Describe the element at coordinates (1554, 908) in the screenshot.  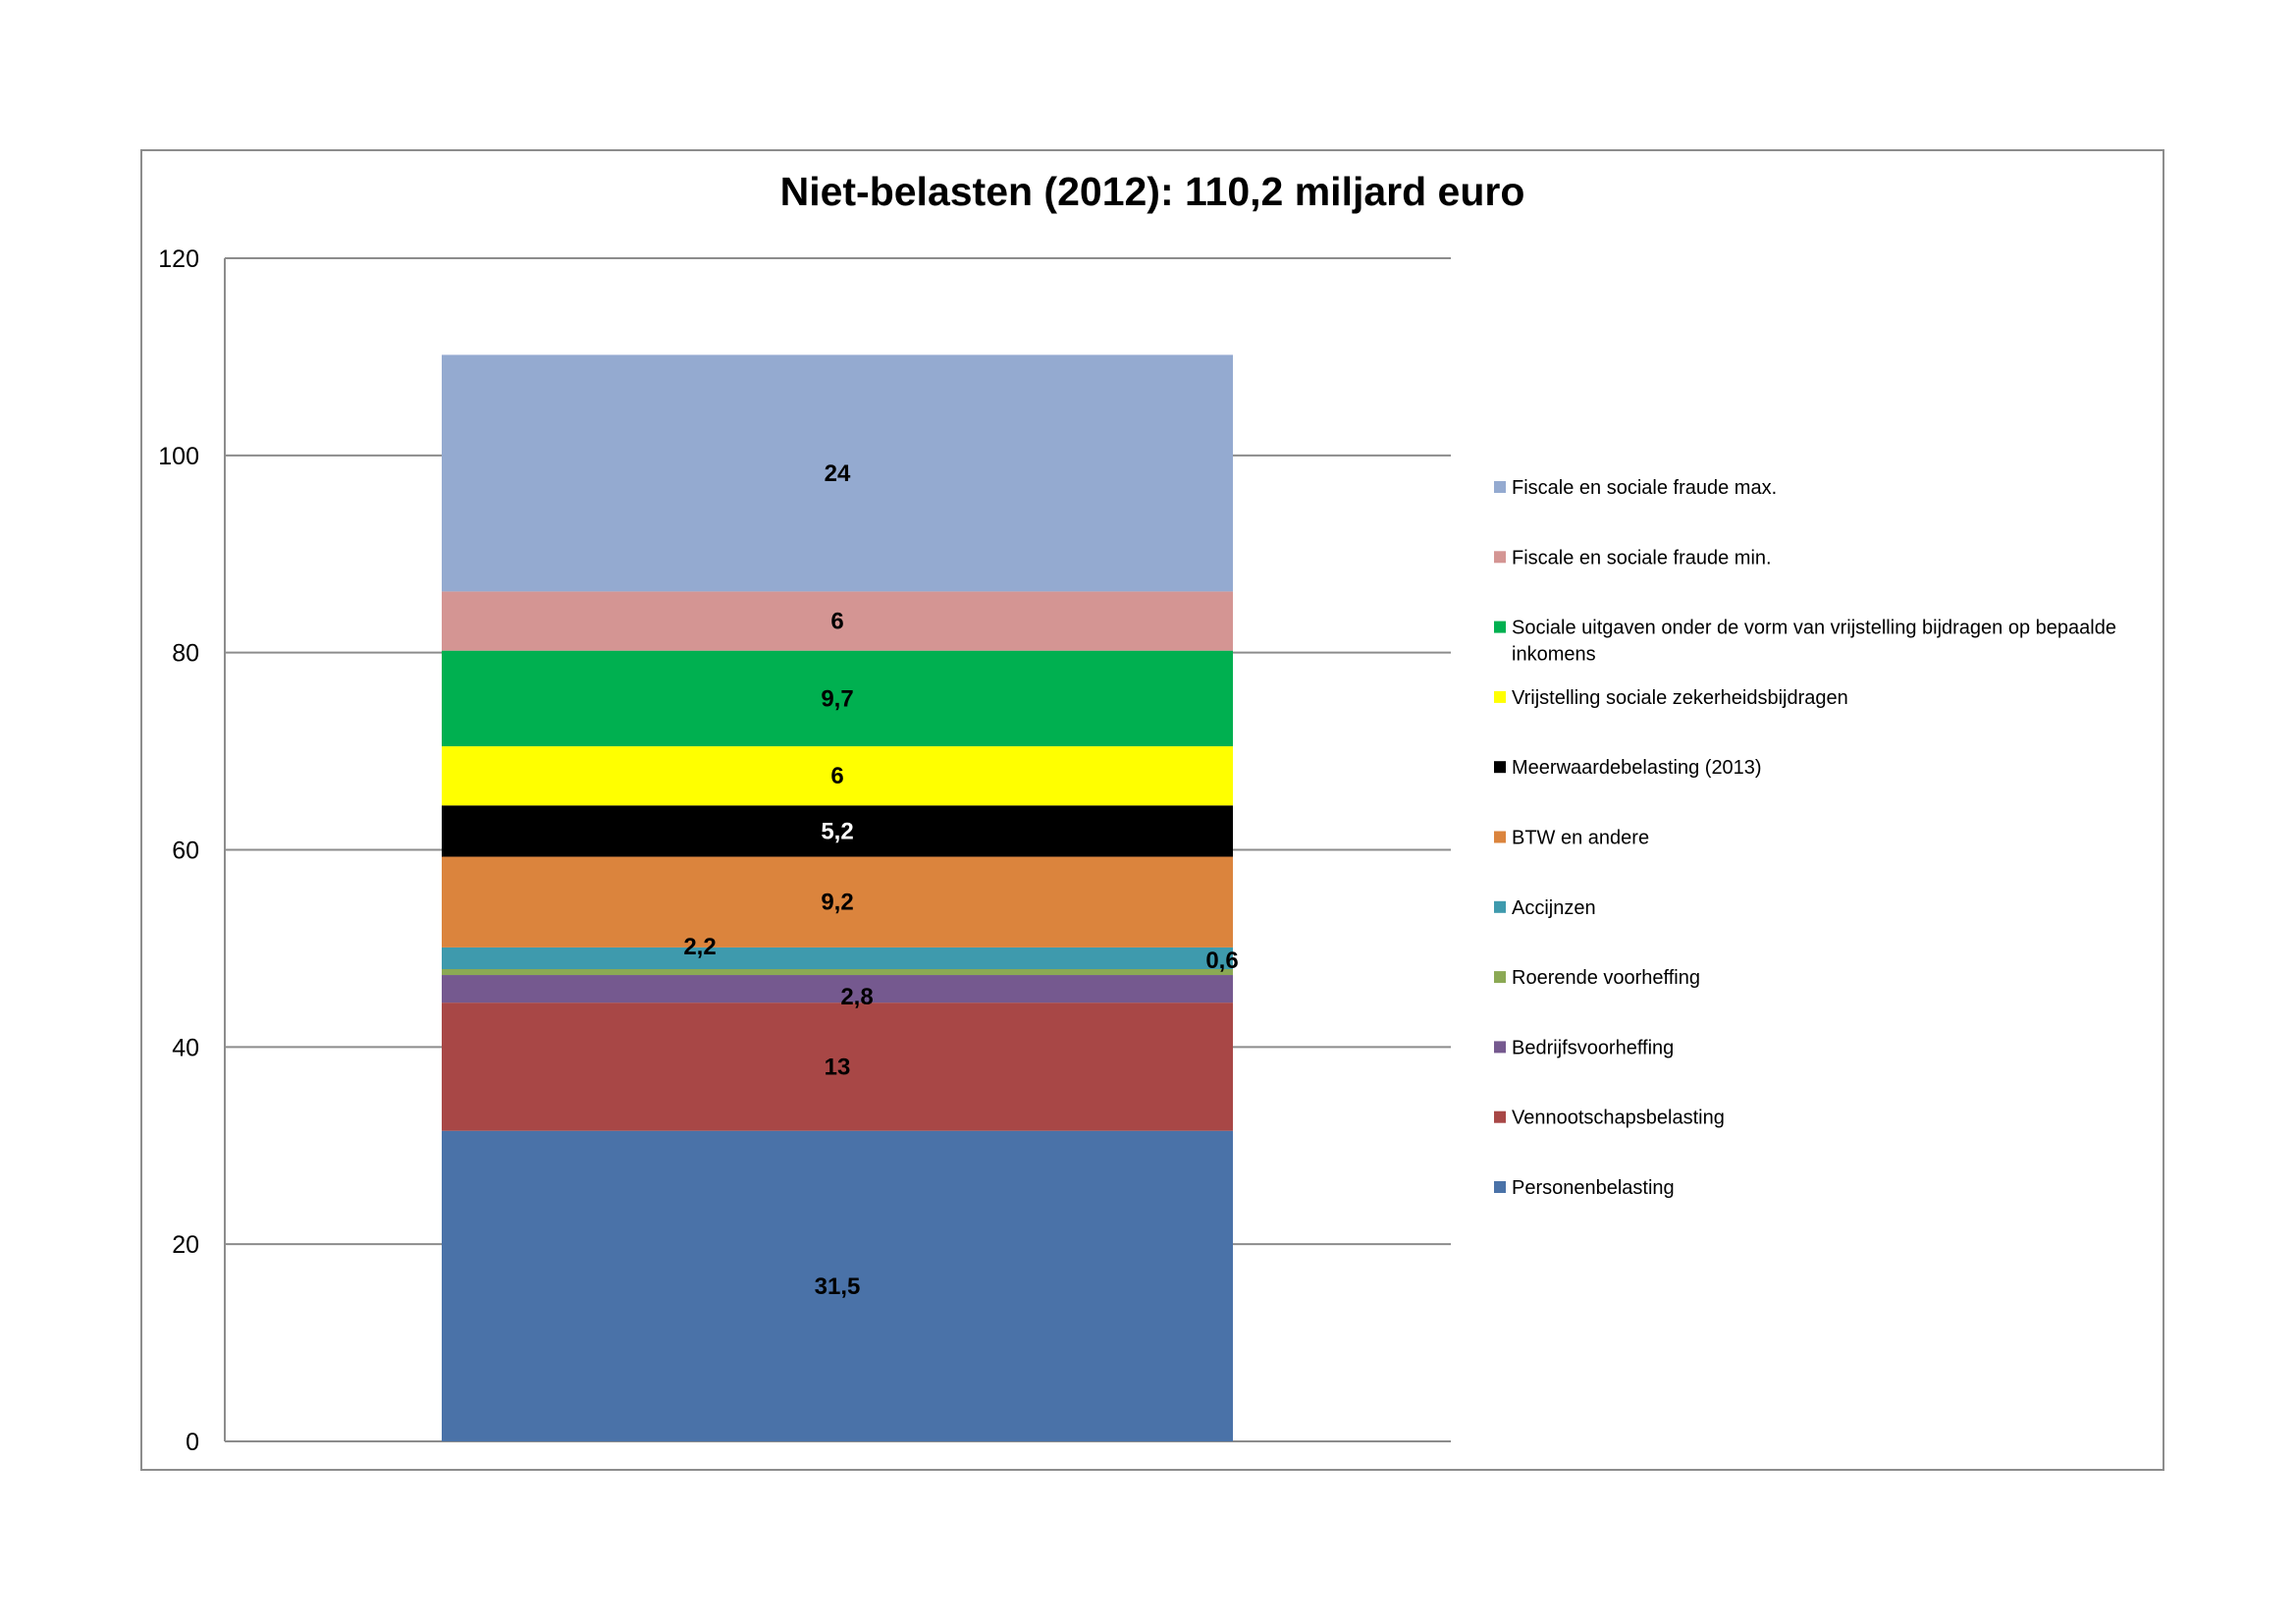
I see `legend-label-accijnzen: Accijnzen` at that location.